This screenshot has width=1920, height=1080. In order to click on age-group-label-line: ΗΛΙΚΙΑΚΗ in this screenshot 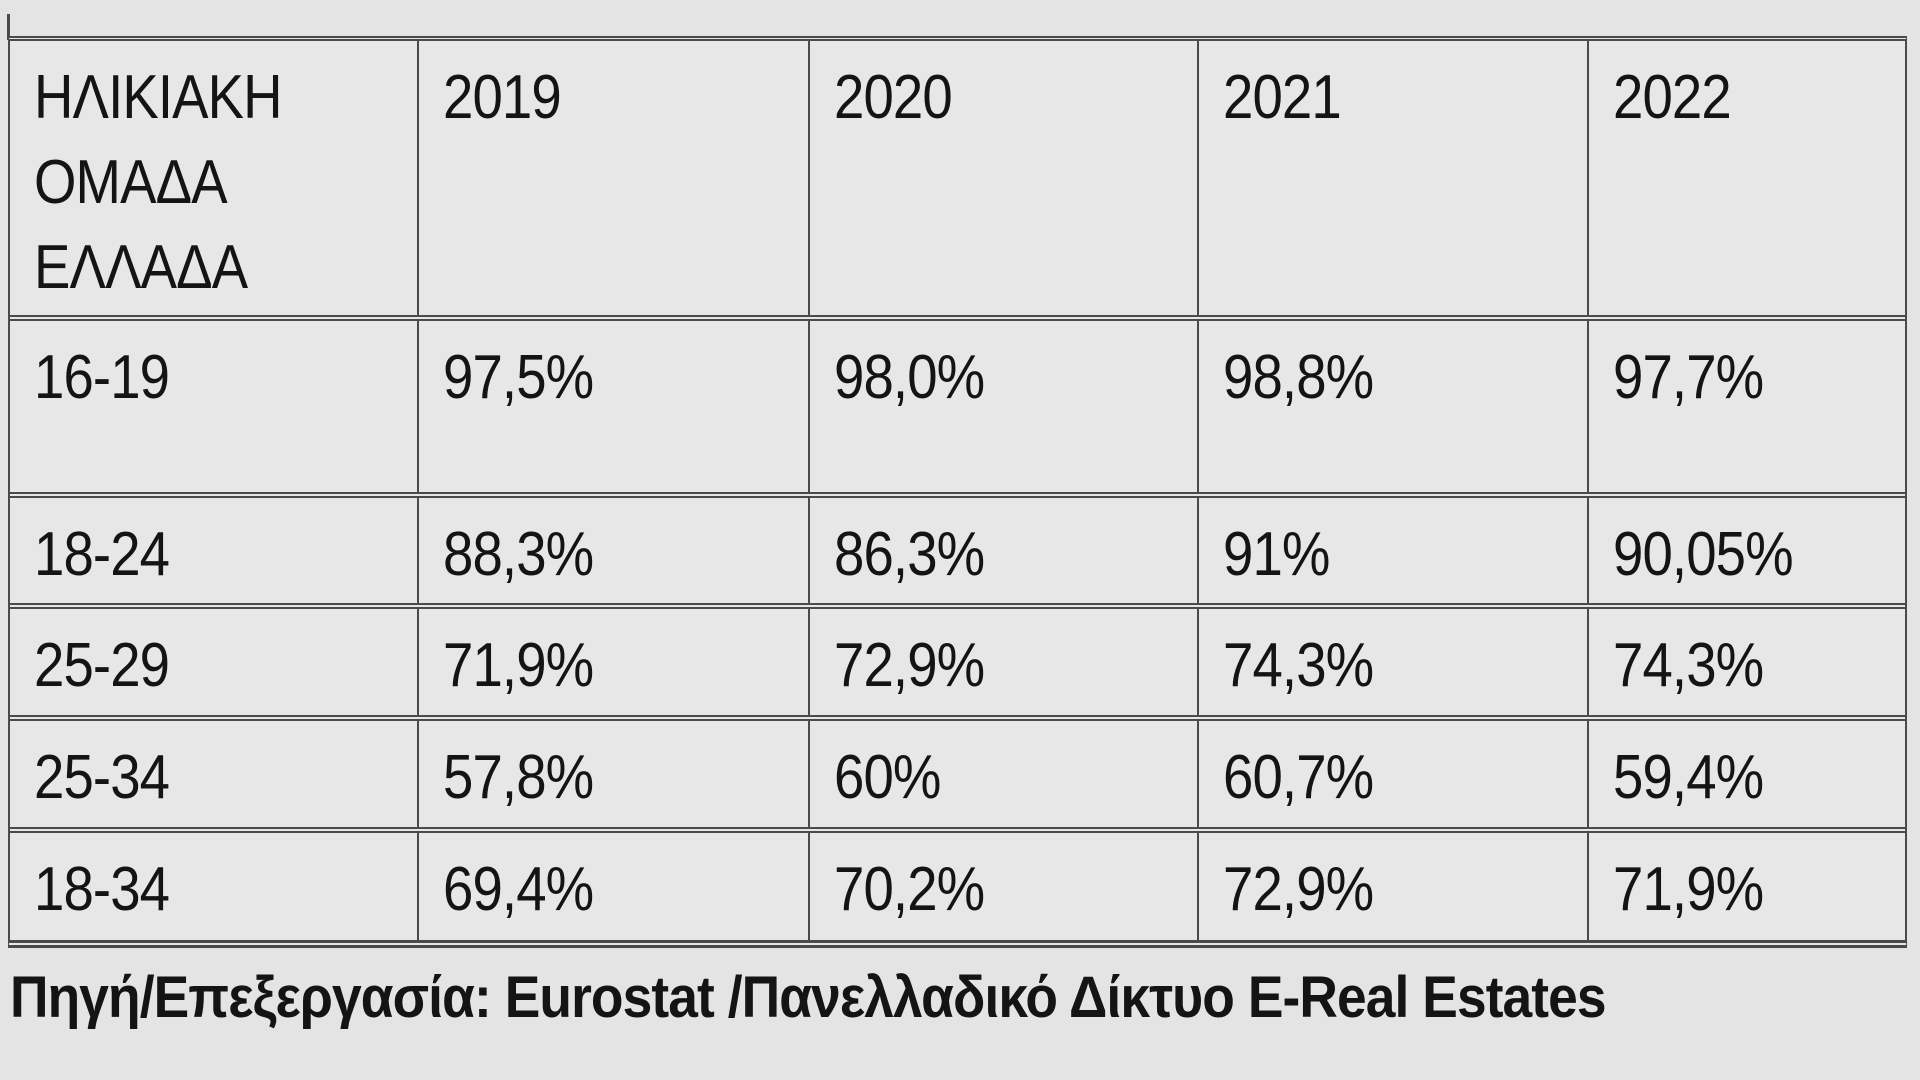, I will do `click(158, 97)`.